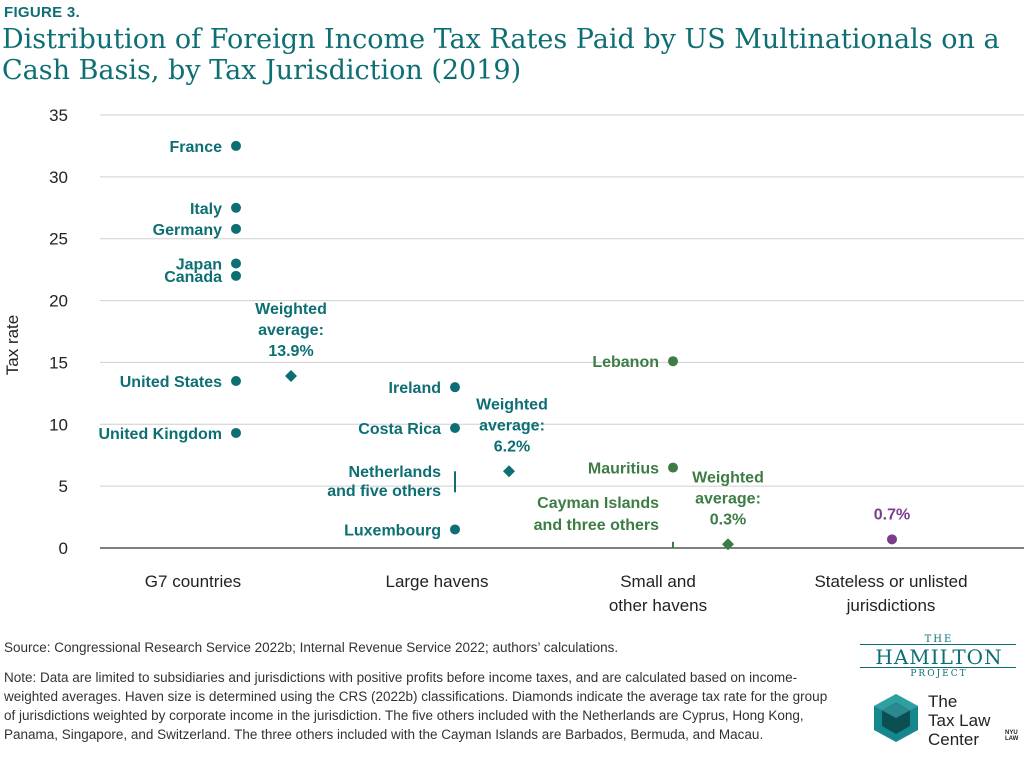 Image resolution: width=1024 pixels, height=777 pixels. I want to click on tax-law-line1: The, so click(943, 701).